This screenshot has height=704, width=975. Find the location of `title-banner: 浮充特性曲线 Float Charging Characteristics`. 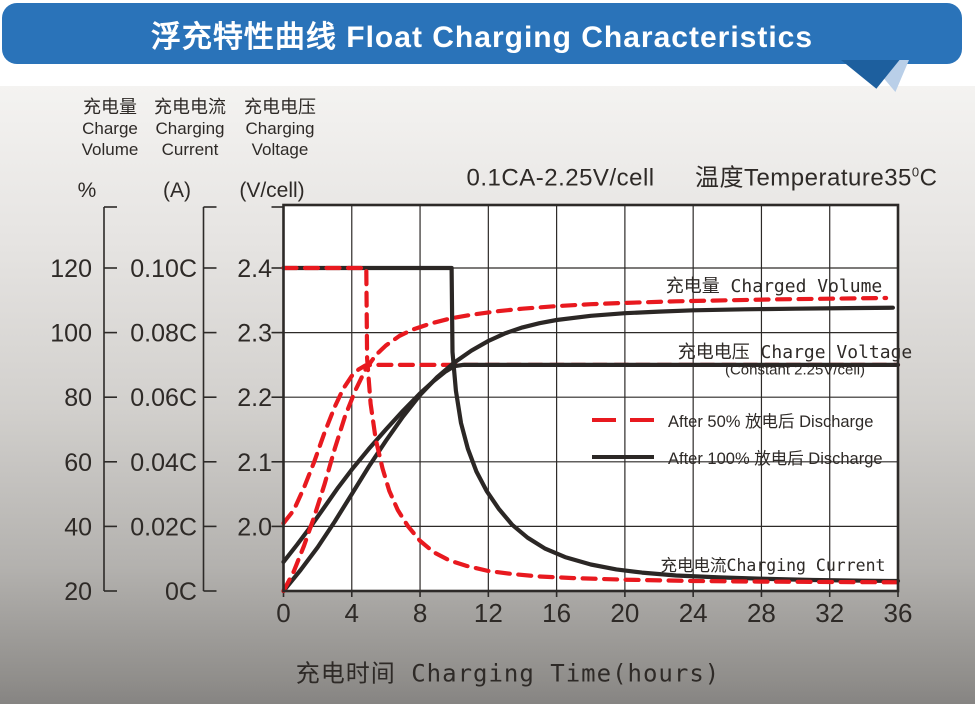

title-banner: 浮充特性曲线 Float Charging Characteristics is located at coordinates (482, 33).